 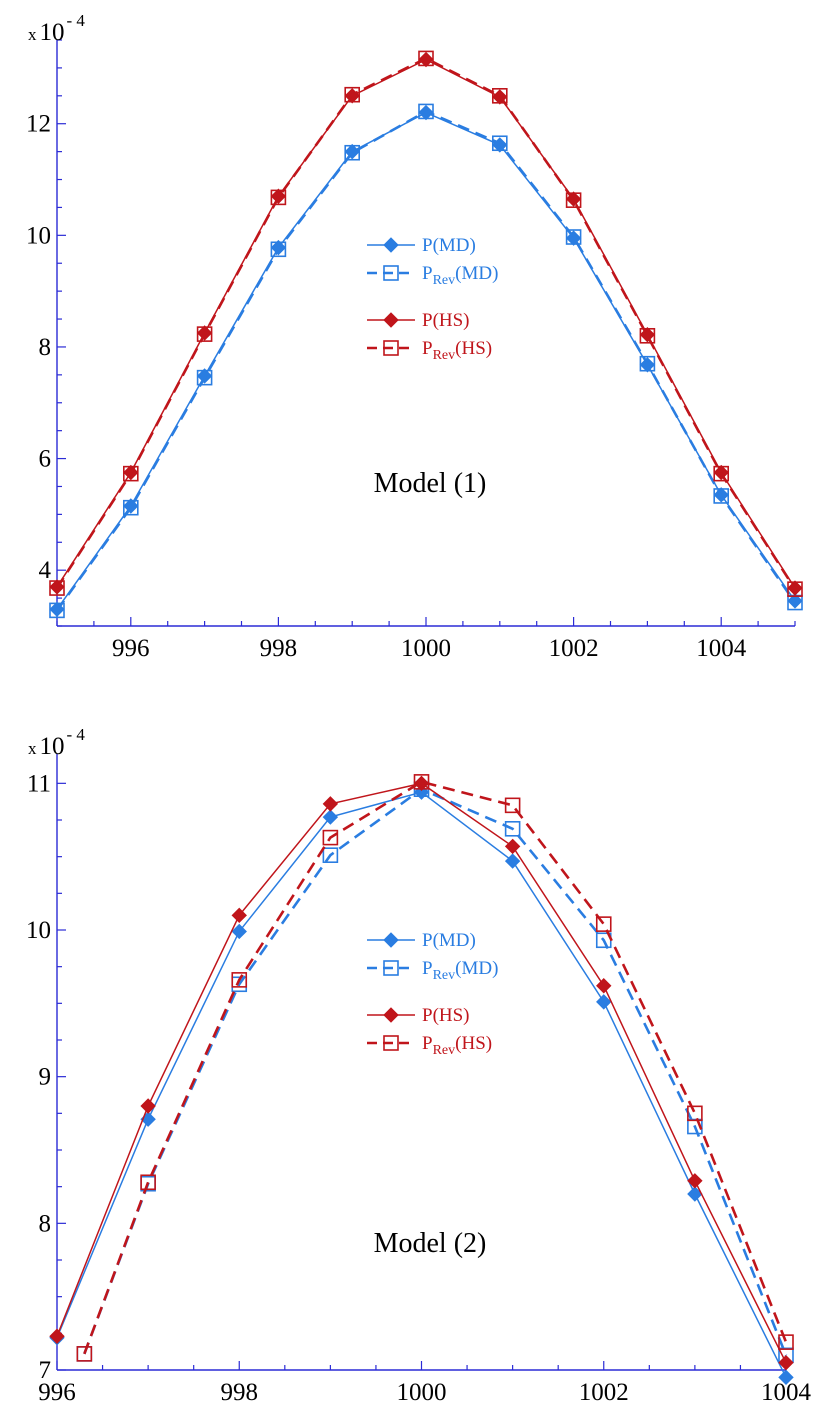 What do you see at coordinates (45, 1077) in the screenshot?
I see `y-tick-label: 9` at bounding box center [45, 1077].